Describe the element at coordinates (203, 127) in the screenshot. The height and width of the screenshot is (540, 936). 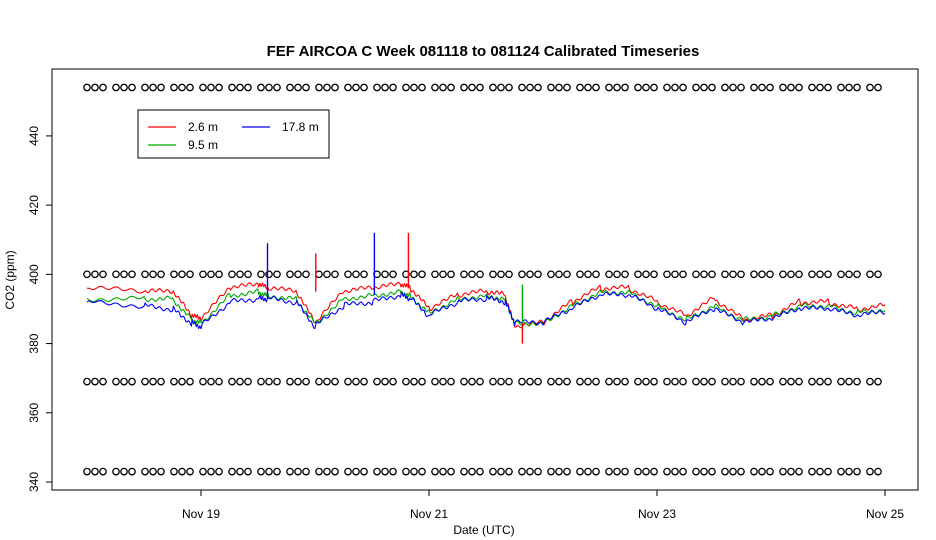
I see `legend-label-2.6m: 2.6 m` at that location.